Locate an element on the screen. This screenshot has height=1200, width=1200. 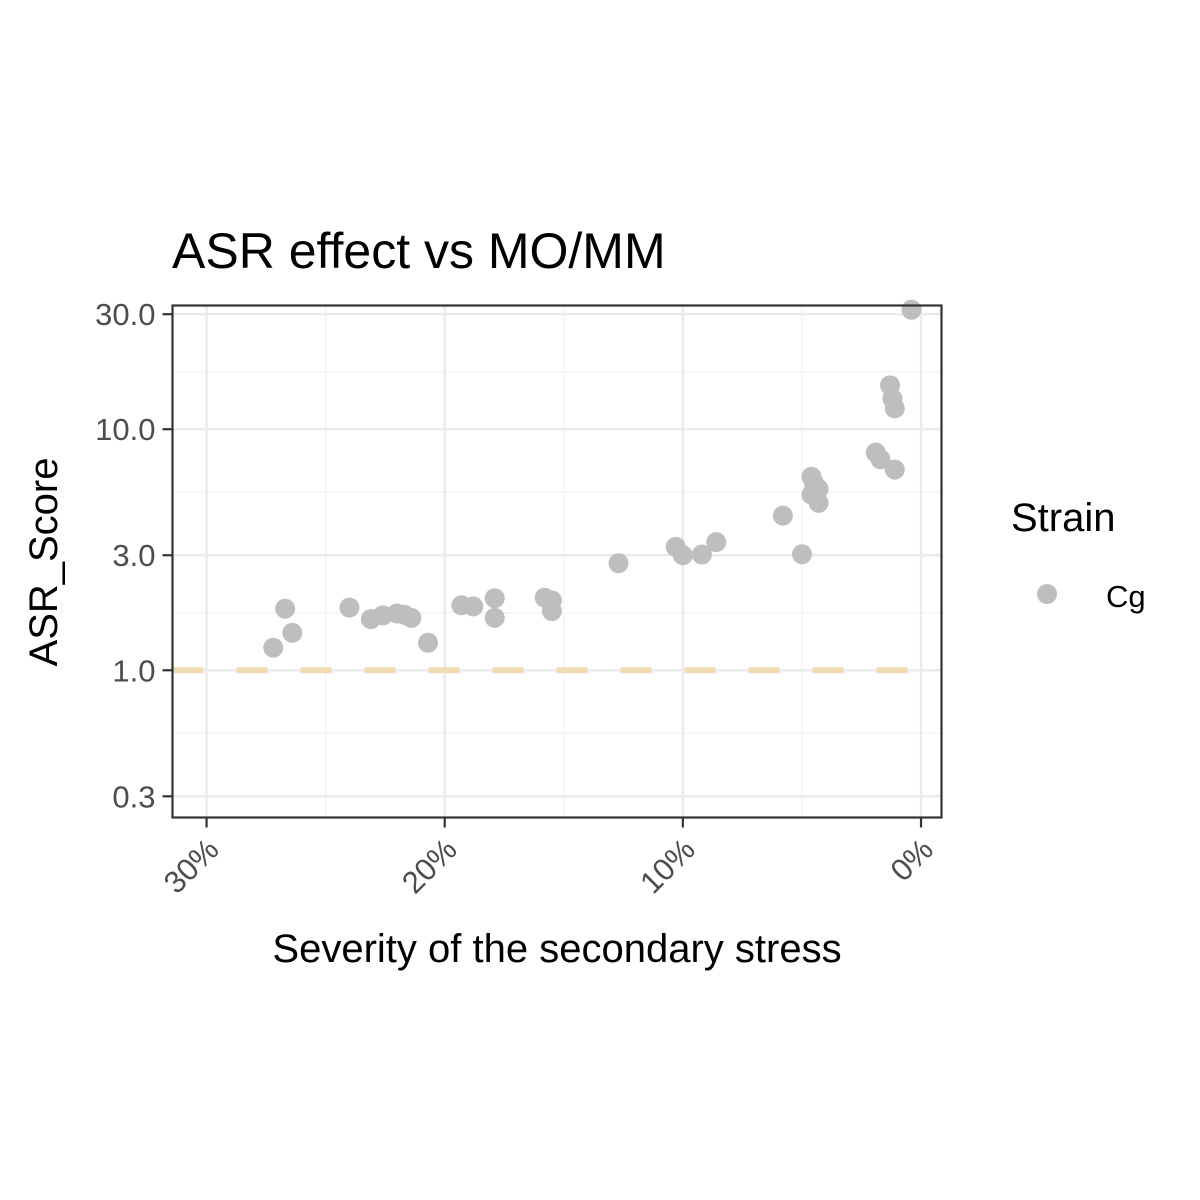
y-tick-label: 3.0 is located at coordinates (133, 555).